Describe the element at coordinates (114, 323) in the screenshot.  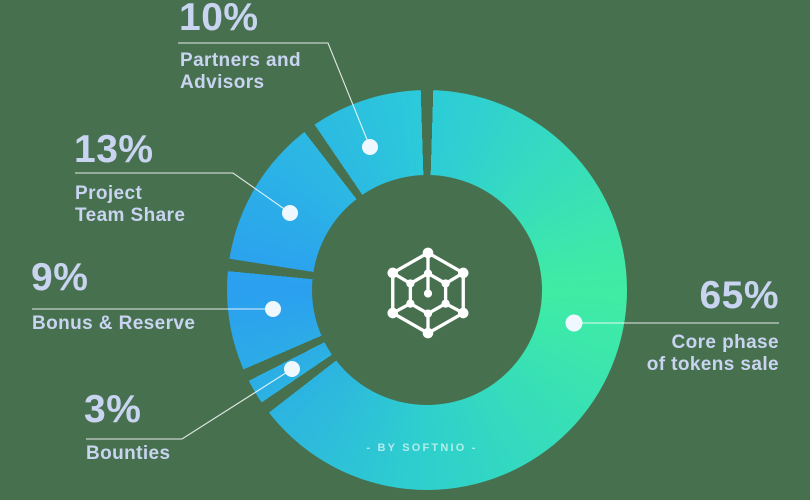
I see `slice-label-bonus: Bonus & Reserve` at that location.